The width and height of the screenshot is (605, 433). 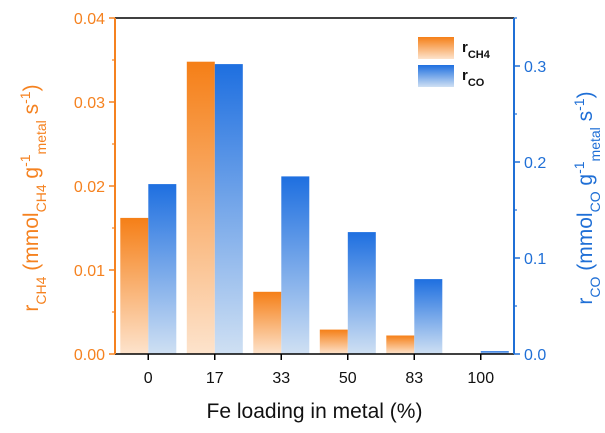 I want to click on left-y-title-r: r, so click(x=31, y=308).